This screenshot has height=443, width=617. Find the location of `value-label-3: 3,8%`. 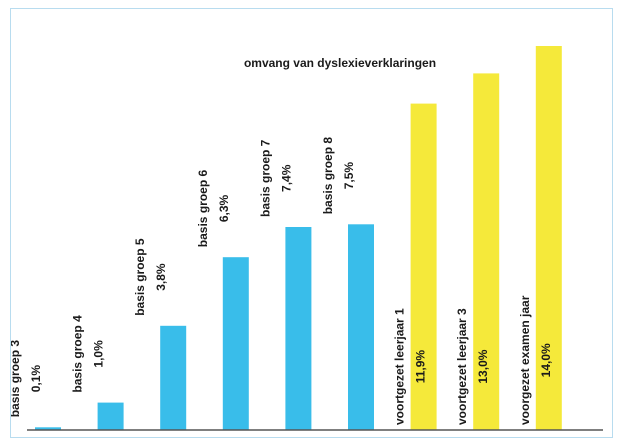

value-label-3: 3,8% is located at coordinates (161, 277).